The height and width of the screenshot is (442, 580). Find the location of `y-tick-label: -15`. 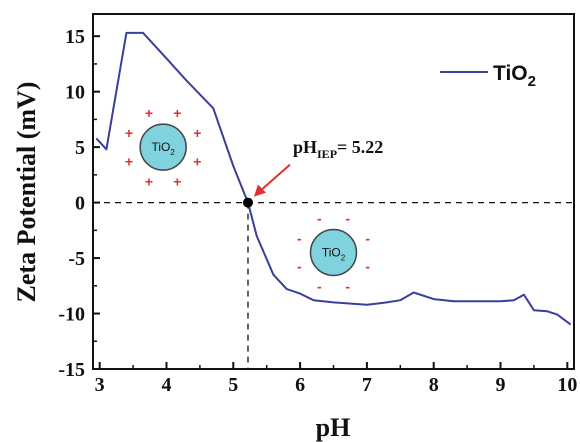

y-tick-label: -15 is located at coordinates (71, 370).